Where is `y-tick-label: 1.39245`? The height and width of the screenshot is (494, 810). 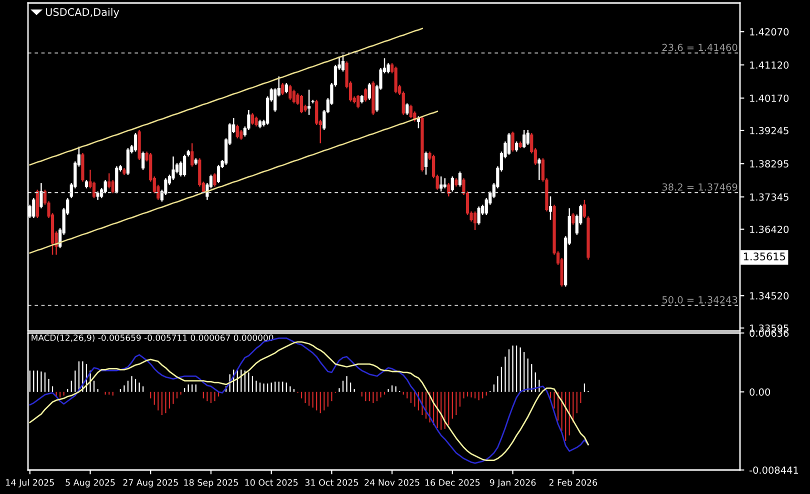
y-tick-label: 1.39245 is located at coordinates (769, 130).